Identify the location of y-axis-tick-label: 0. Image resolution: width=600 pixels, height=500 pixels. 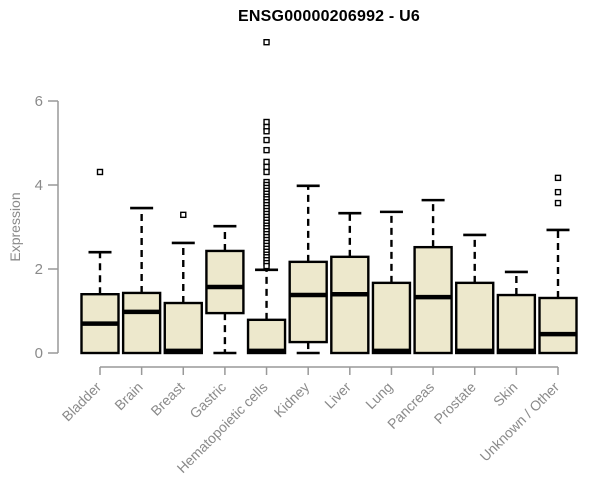
(39, 353).